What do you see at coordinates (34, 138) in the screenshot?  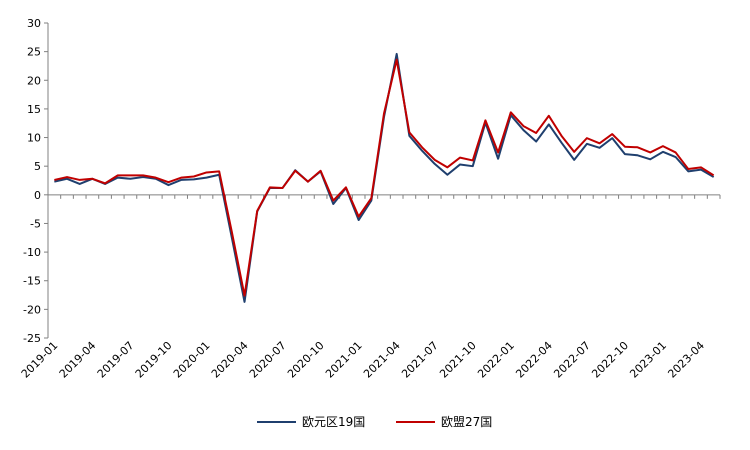 I see `y-tick-label: 10` at bounding box center [34, 138].